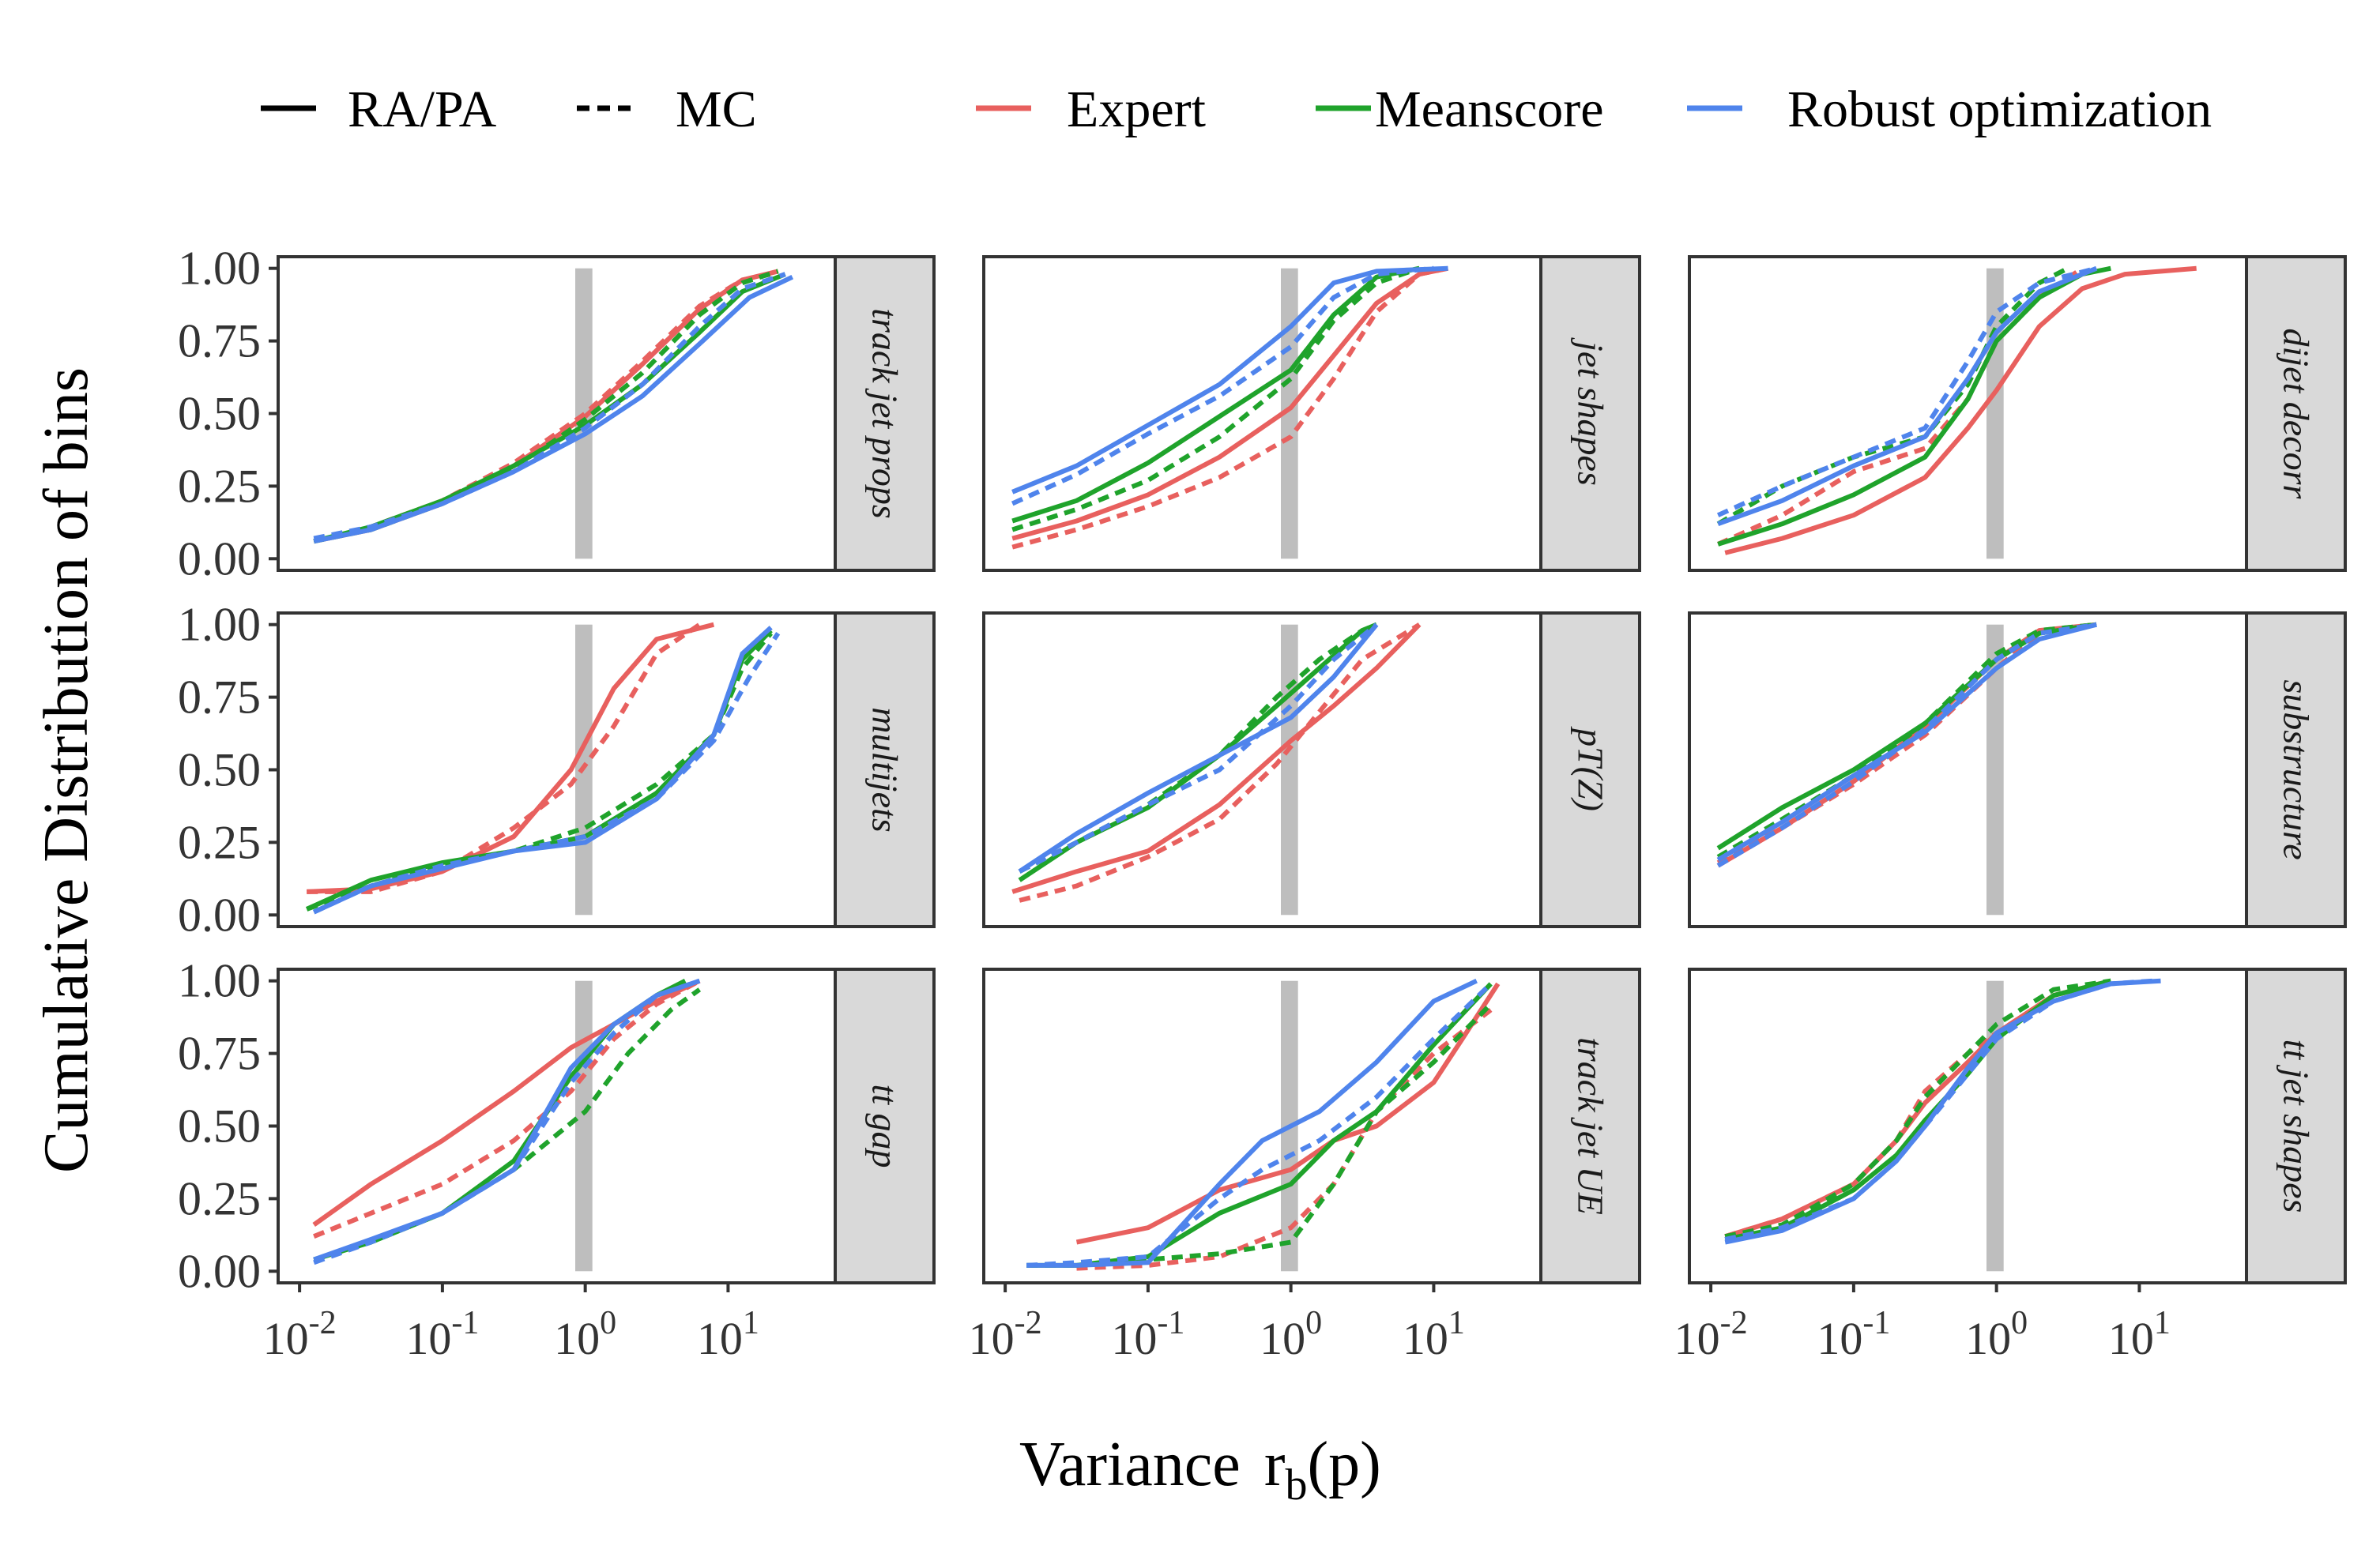 The image size is (2380, 1553). I want to click on strip-label: track jet props, so click(885, 413).